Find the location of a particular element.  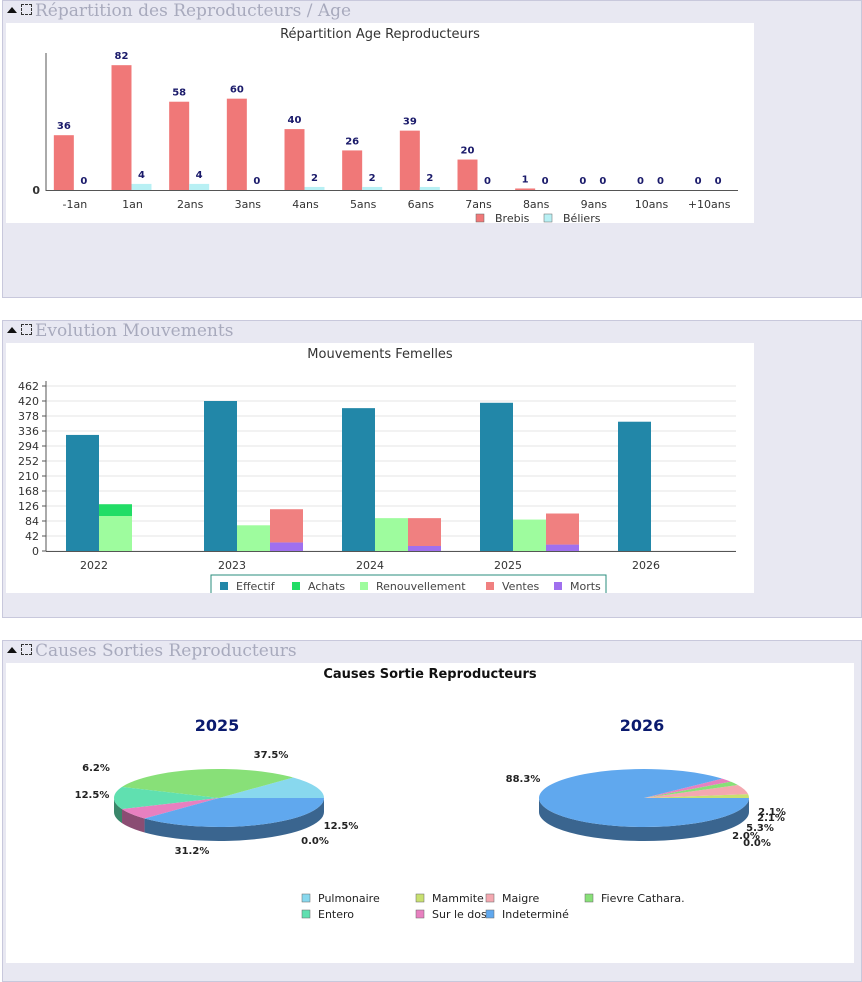

pie-label: 0.0% is located at coordinates (315, 841).